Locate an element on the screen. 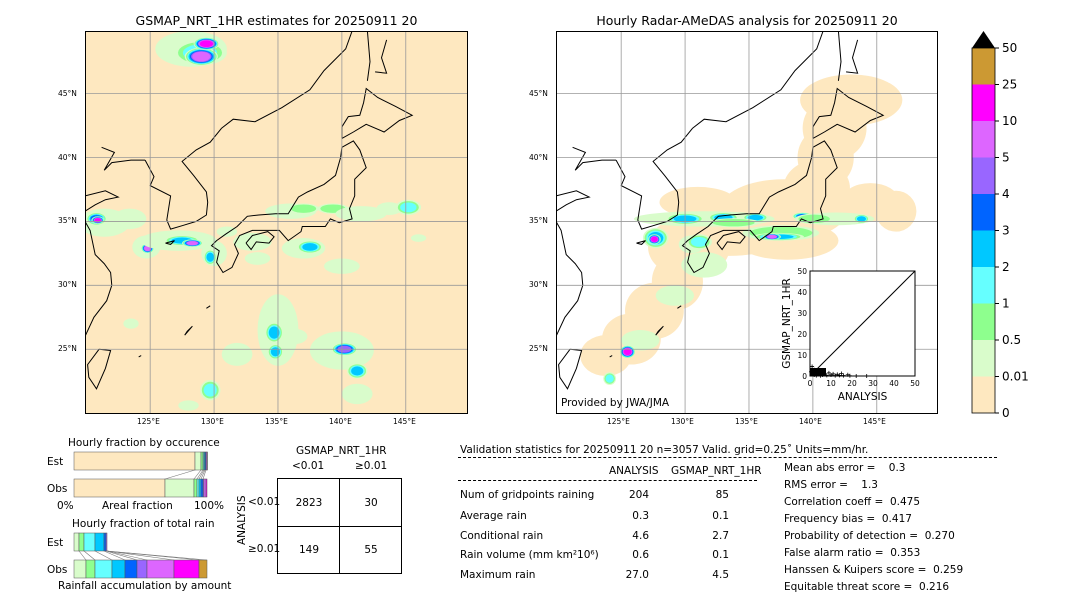  lon-tick-label: 140°E is located at coordinates (810, 421).